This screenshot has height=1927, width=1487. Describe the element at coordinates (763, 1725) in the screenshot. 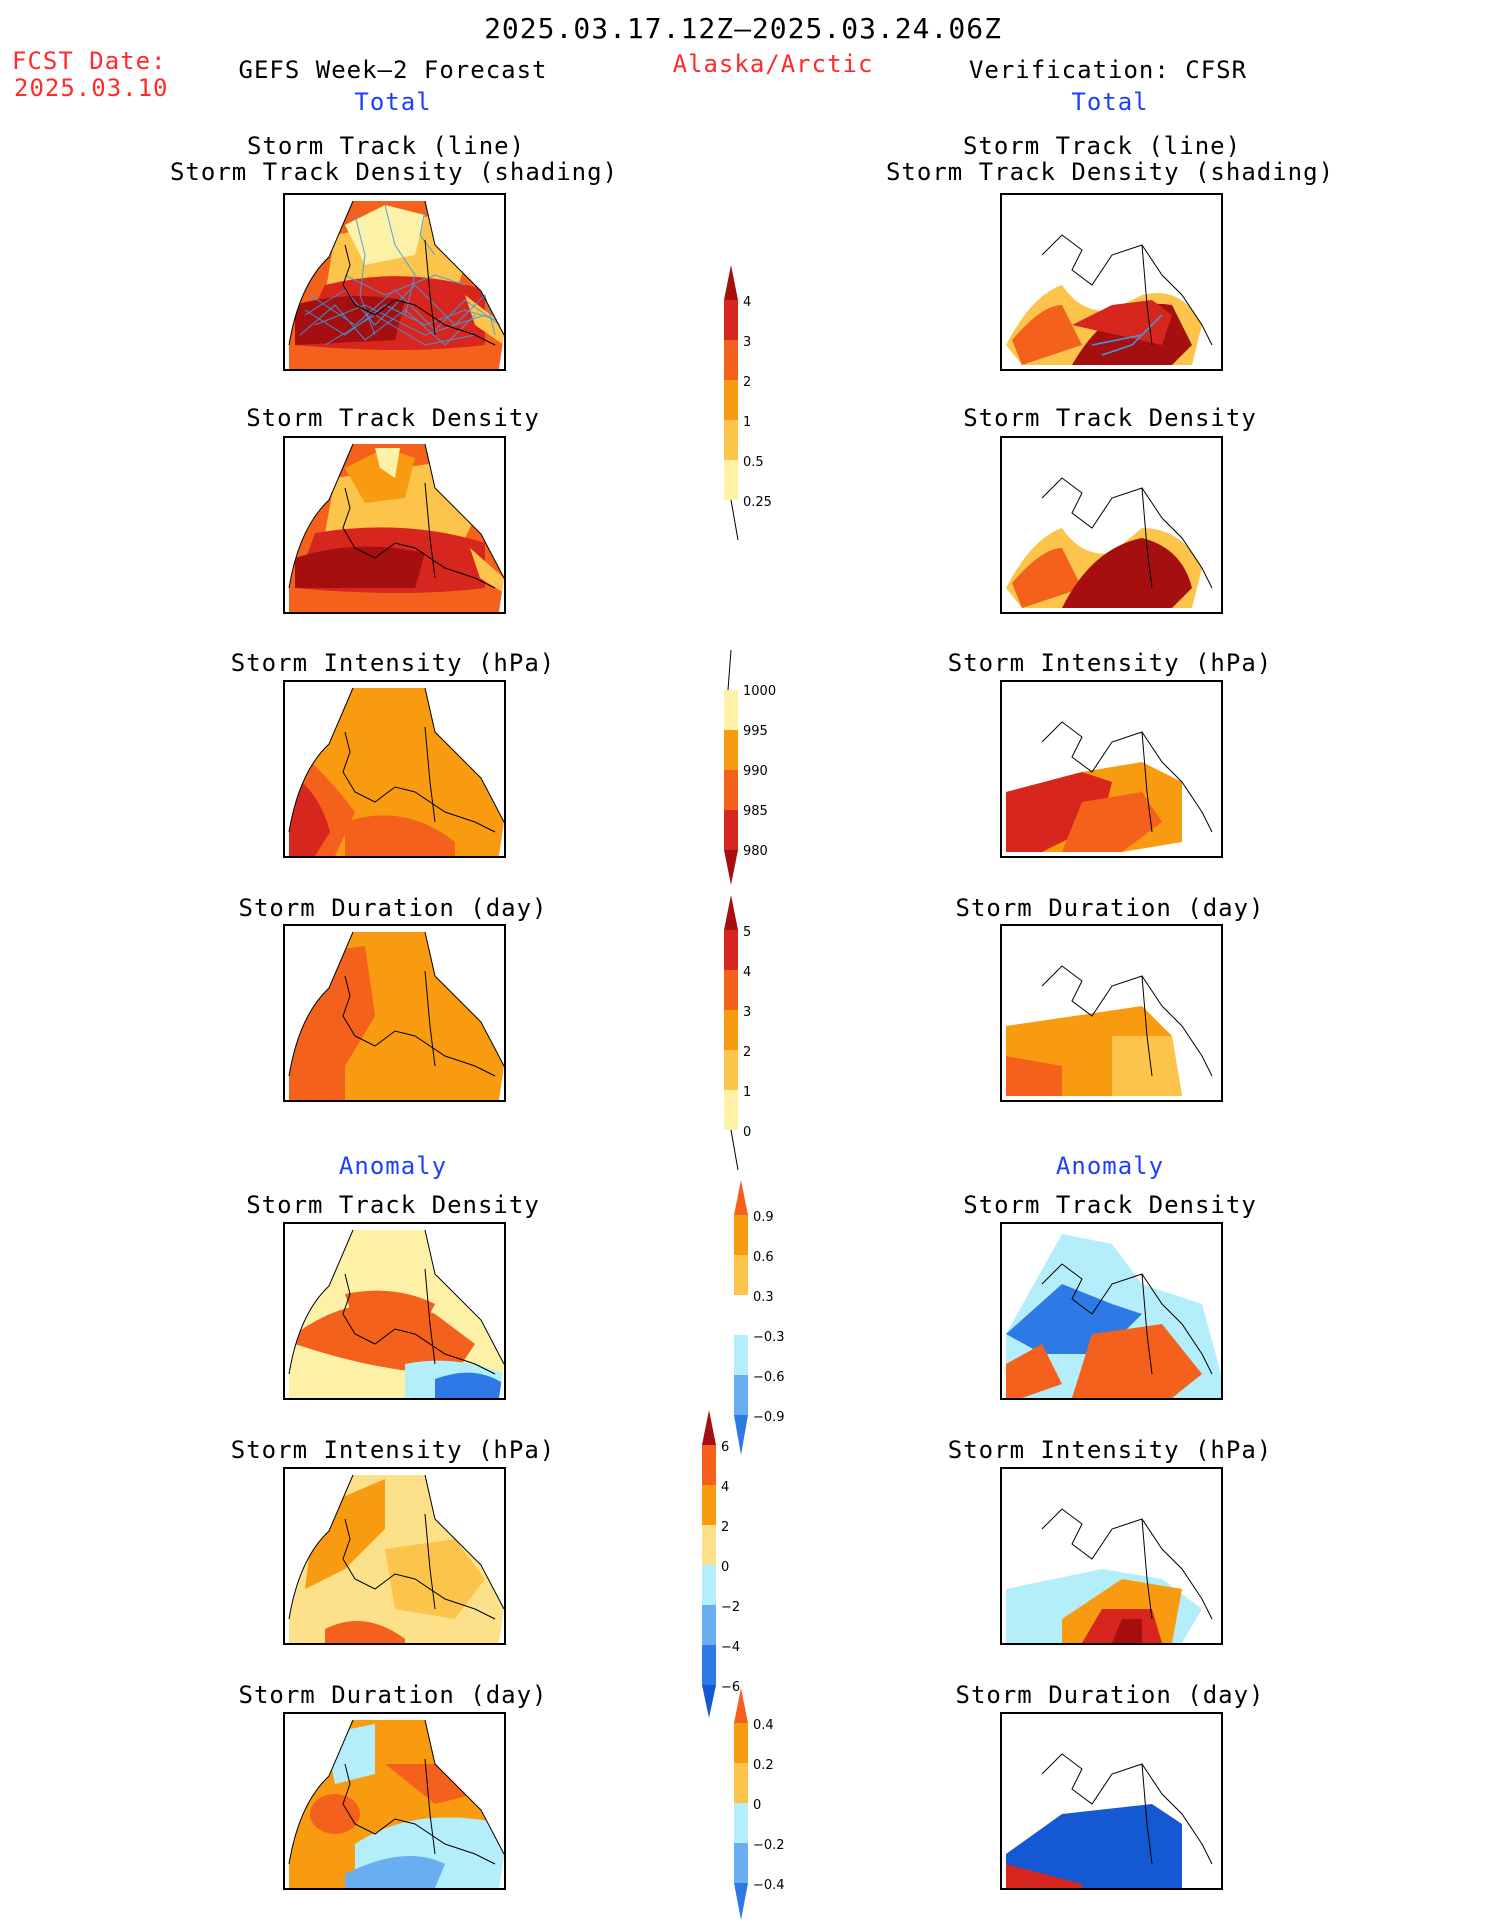

I see `anomaly-duration-tick: 0.4` at that location.